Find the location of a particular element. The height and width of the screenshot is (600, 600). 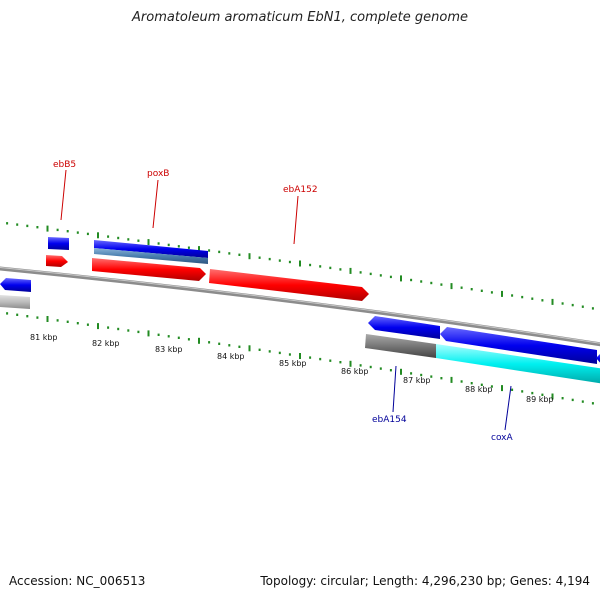

gene-poxB-steel is located at coordinates (151, 256).